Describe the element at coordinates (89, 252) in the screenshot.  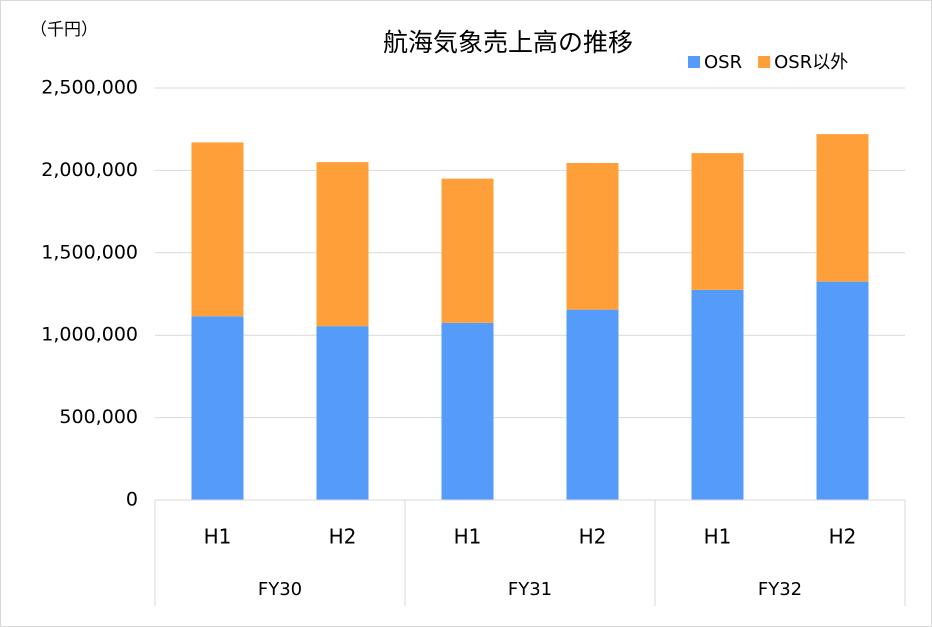
I see `y-tick-label: 1,500,000` at that location.